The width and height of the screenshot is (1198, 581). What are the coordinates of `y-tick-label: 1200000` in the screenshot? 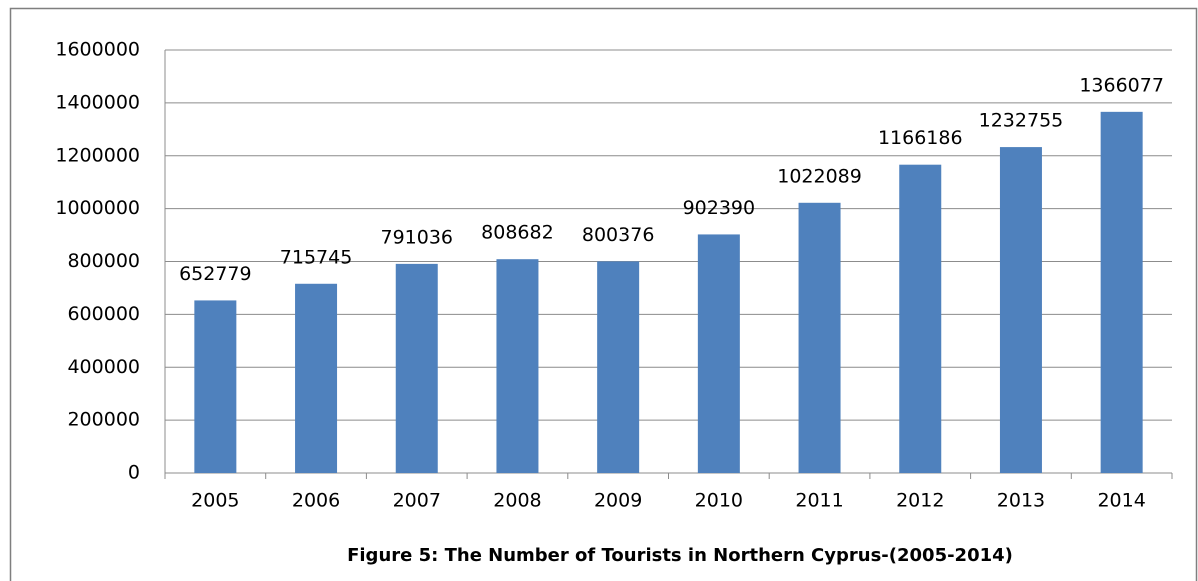 It's located at (97, 155).